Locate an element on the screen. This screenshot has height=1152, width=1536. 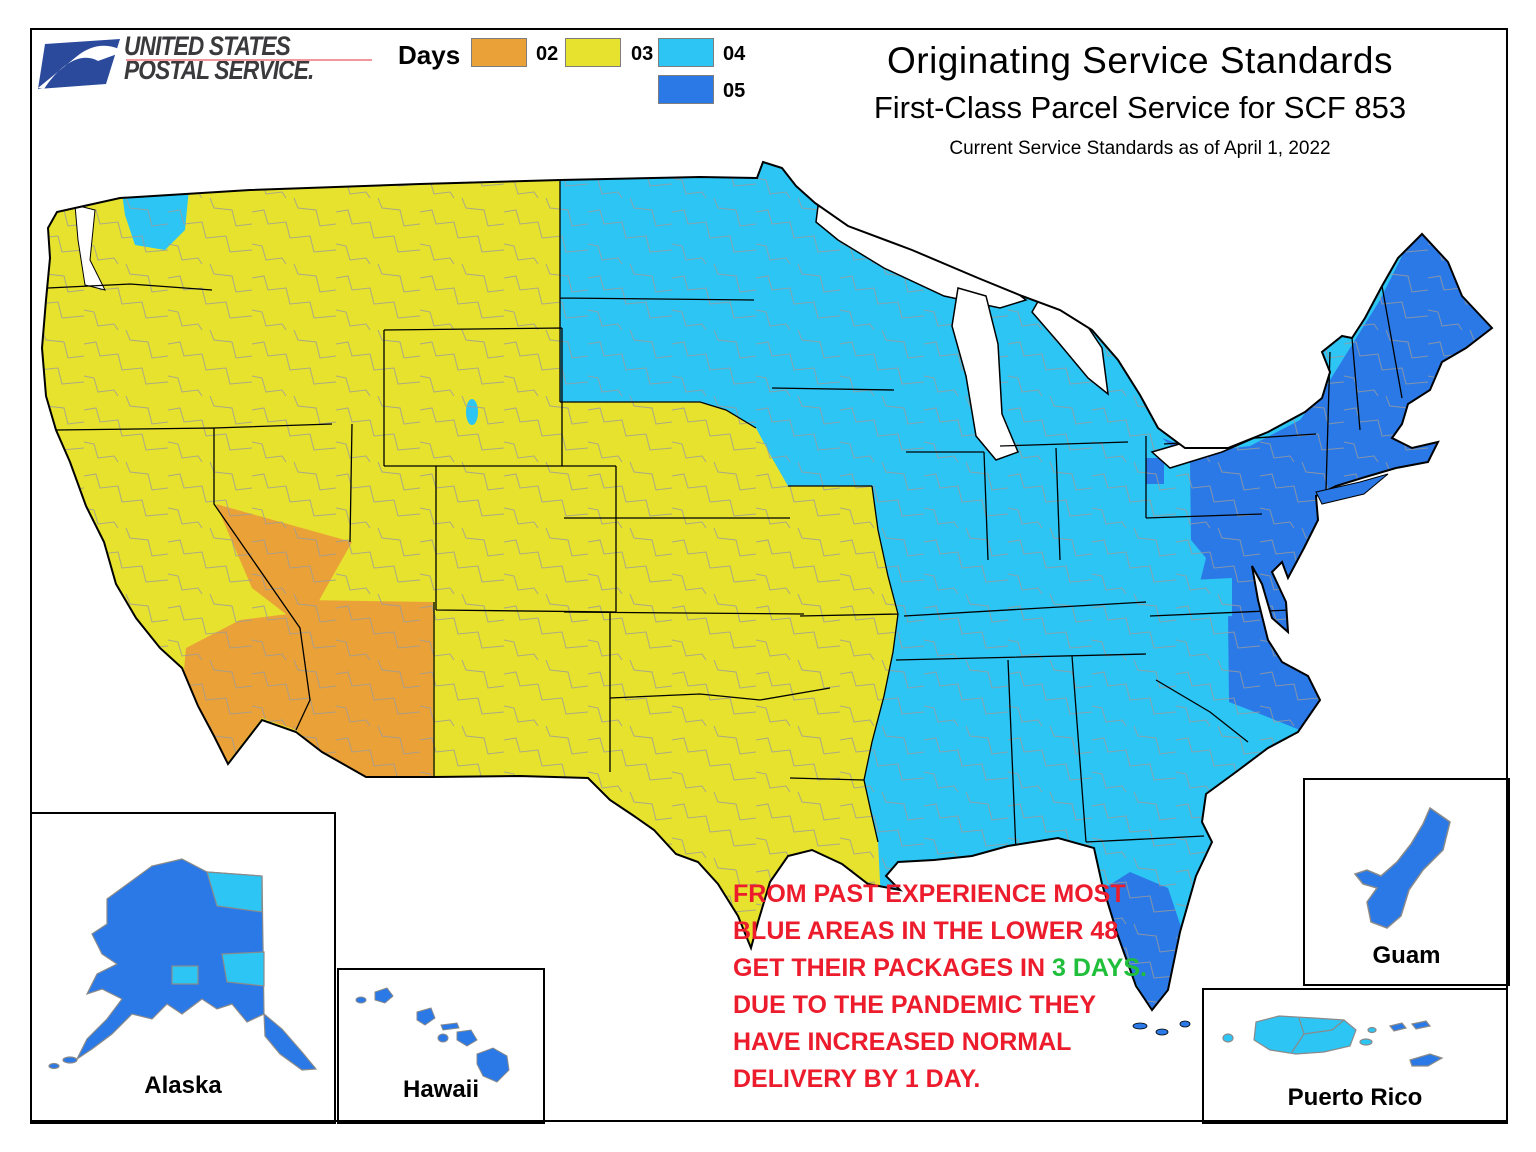
inset-label-guam: Guam is located at coordinates (1406, 955).